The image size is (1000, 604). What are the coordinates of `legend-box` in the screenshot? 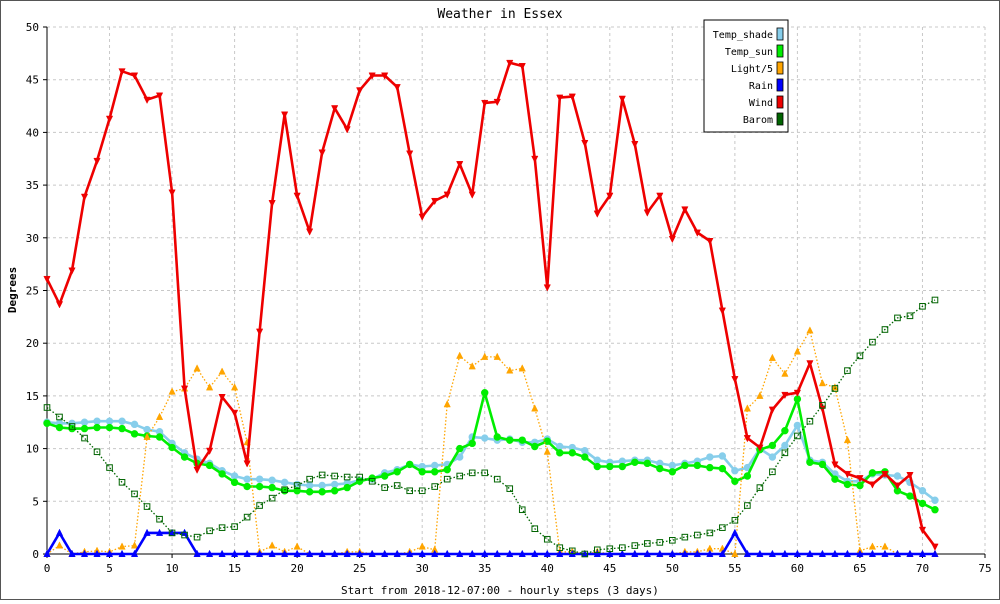 It's located at (746, 76).